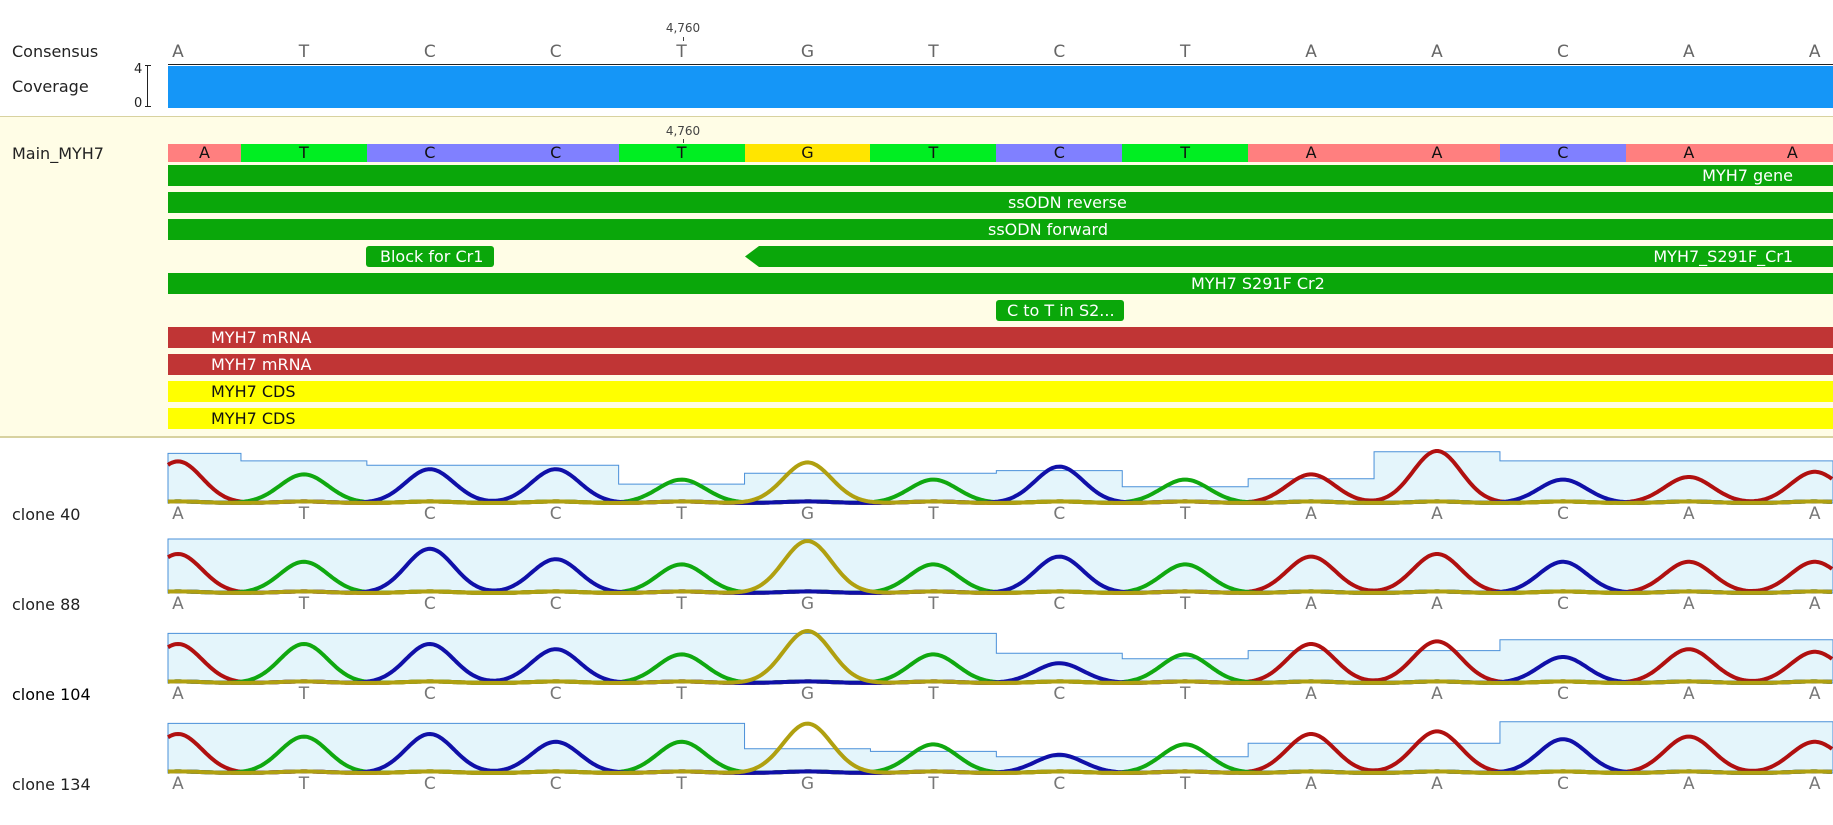 This screenshot has height=825, width=1833. Describe the element at coordinates (1000, 202) in the screenshot. I see `annotation-ssodn-reverse: ssODN reverse` at that location.